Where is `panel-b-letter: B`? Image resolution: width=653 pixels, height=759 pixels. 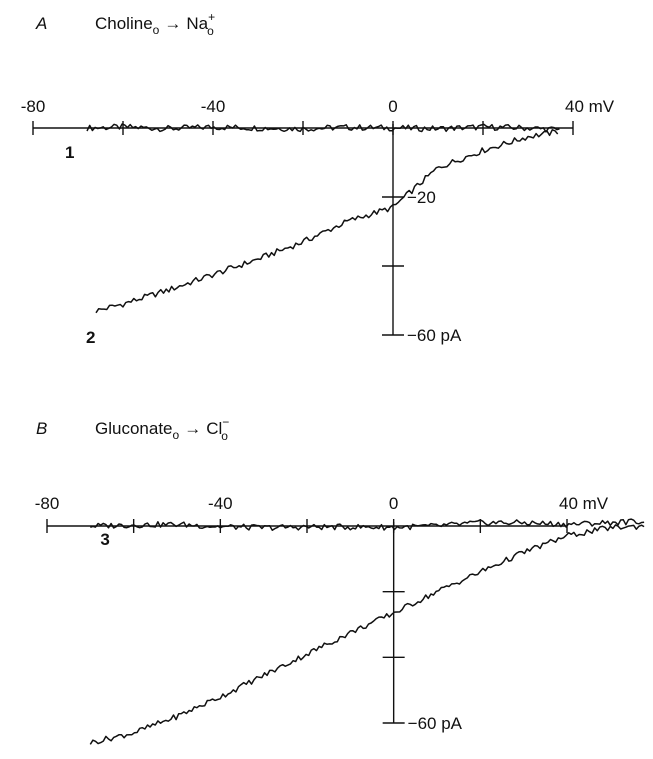 panel-b-letter: B is located at coordinates (41, 428).